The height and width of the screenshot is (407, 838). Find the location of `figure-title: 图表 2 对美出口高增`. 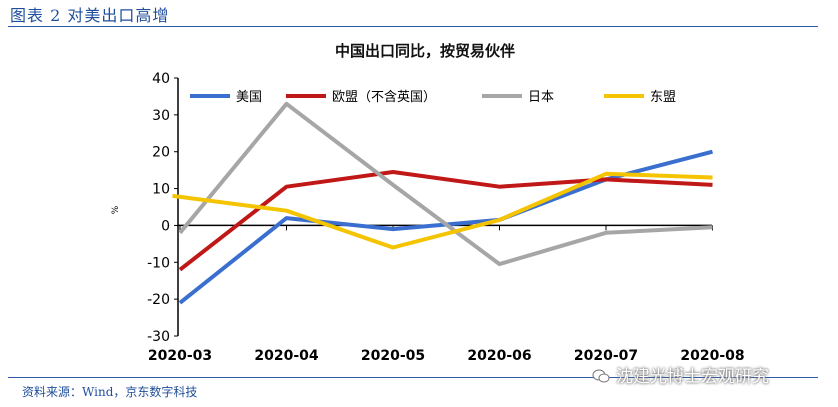

figure-title: 图表 2 对美出口高增 is located at coordinates (90, 15).